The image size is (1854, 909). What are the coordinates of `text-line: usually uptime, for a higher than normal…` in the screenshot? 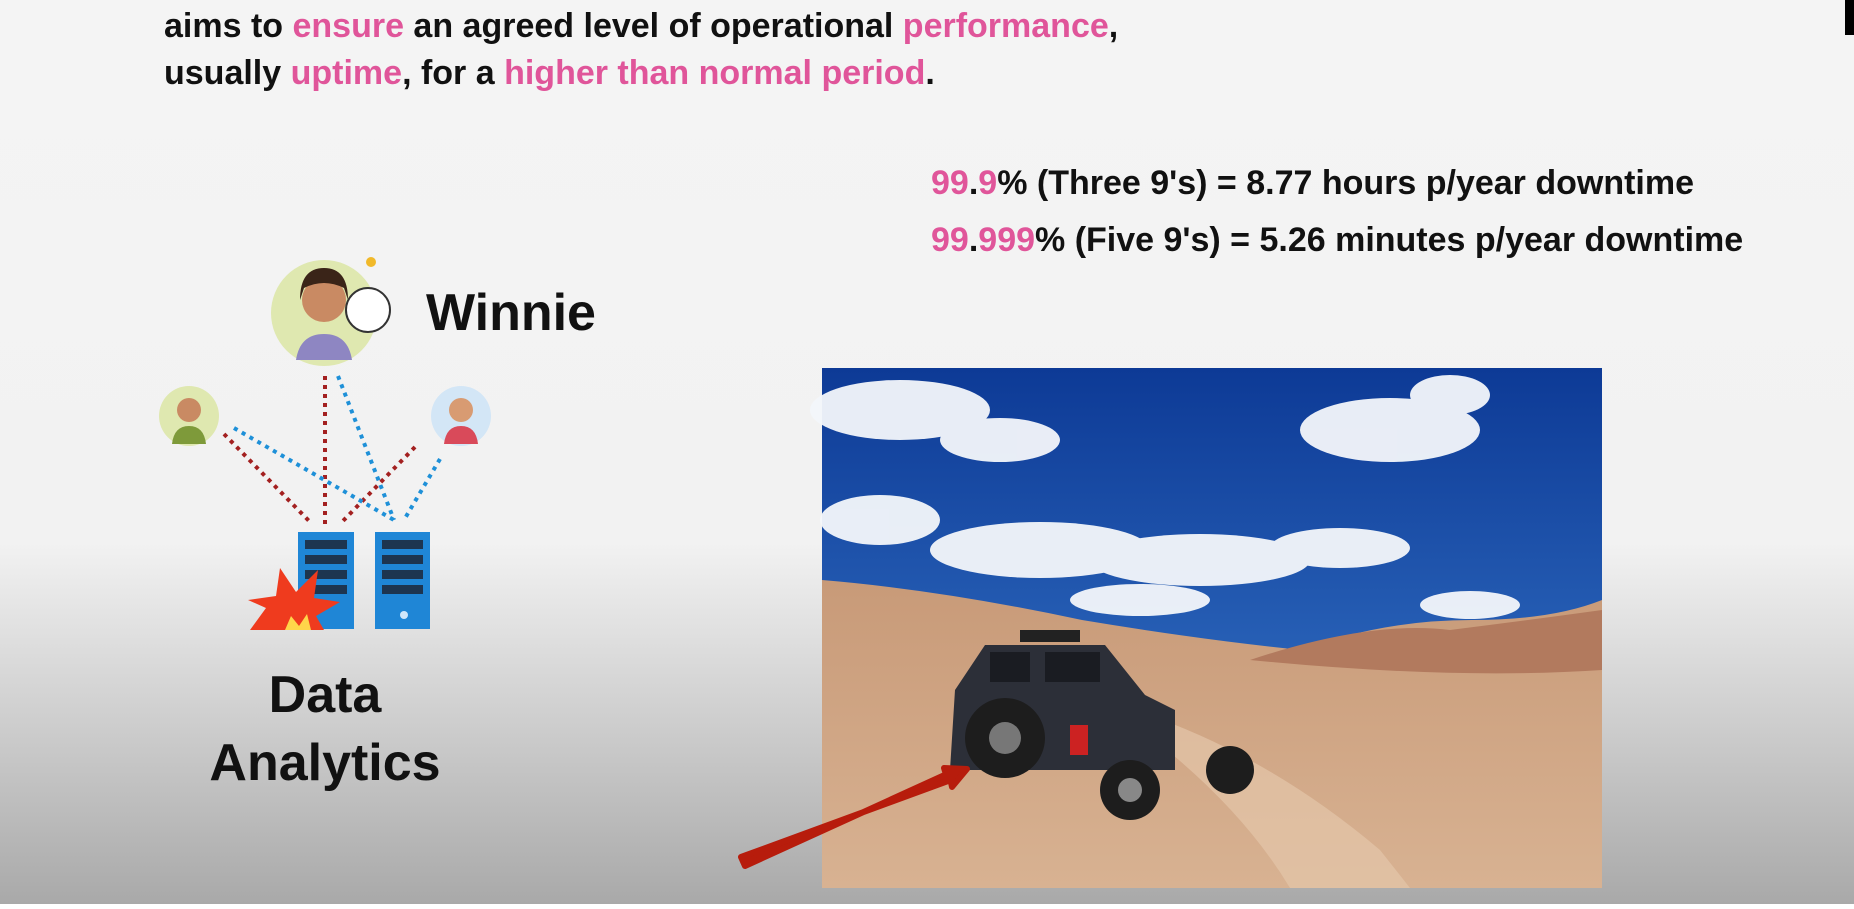 It's located at (549, 73).